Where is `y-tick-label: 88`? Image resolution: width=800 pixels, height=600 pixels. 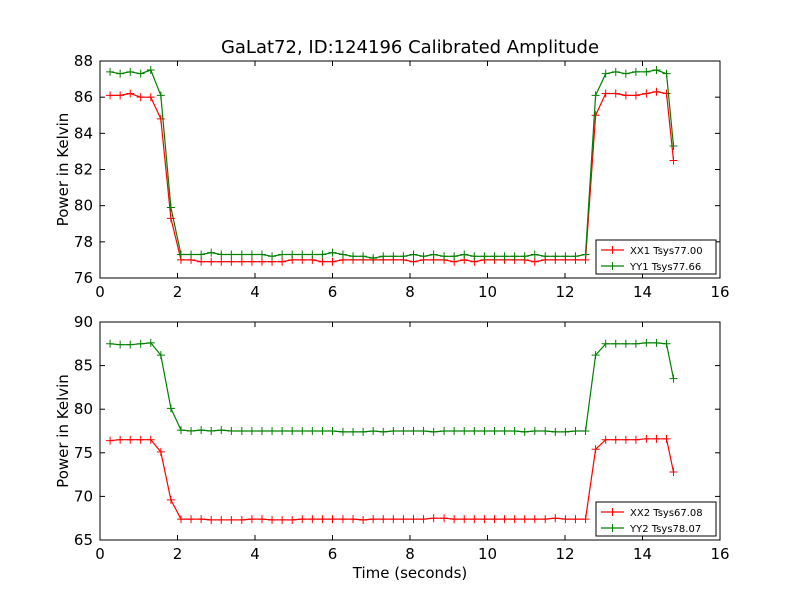
y-tick-label: 88 is located at coordinates (83, 61).